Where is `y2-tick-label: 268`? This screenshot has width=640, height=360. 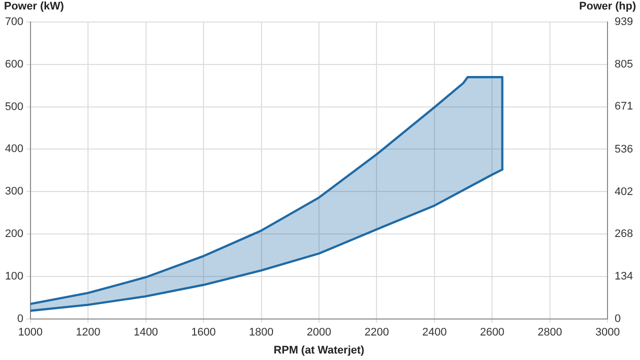 y2-tick-label: 268 is located at coordinates (624, 234).